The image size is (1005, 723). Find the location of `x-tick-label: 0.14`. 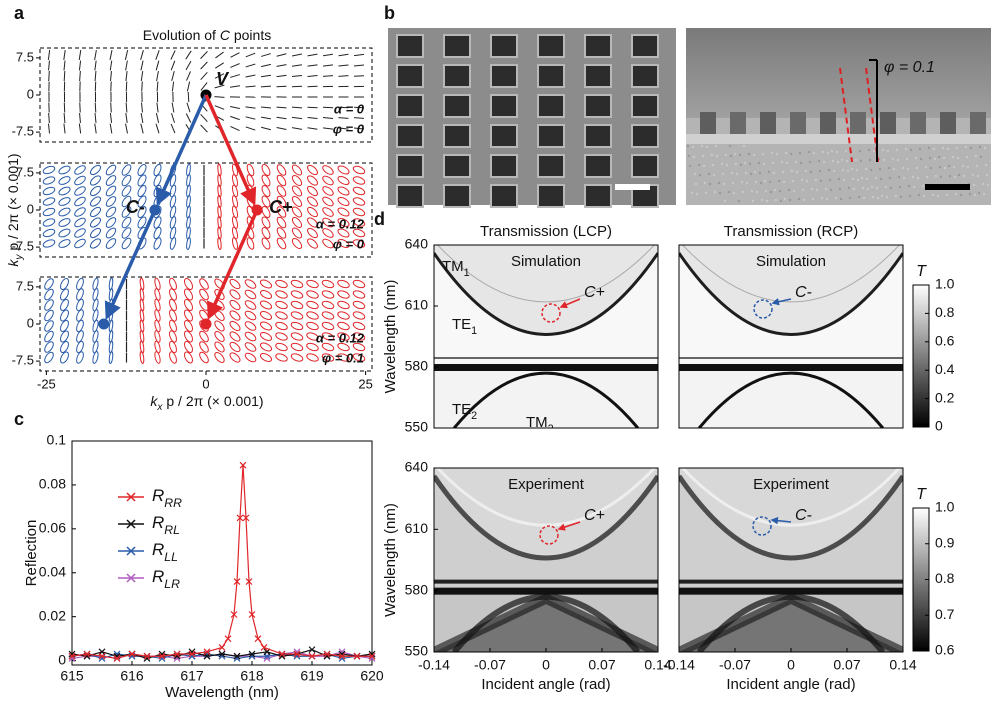

x-tick-label: 0.14 is located at coordinates (902, 665).